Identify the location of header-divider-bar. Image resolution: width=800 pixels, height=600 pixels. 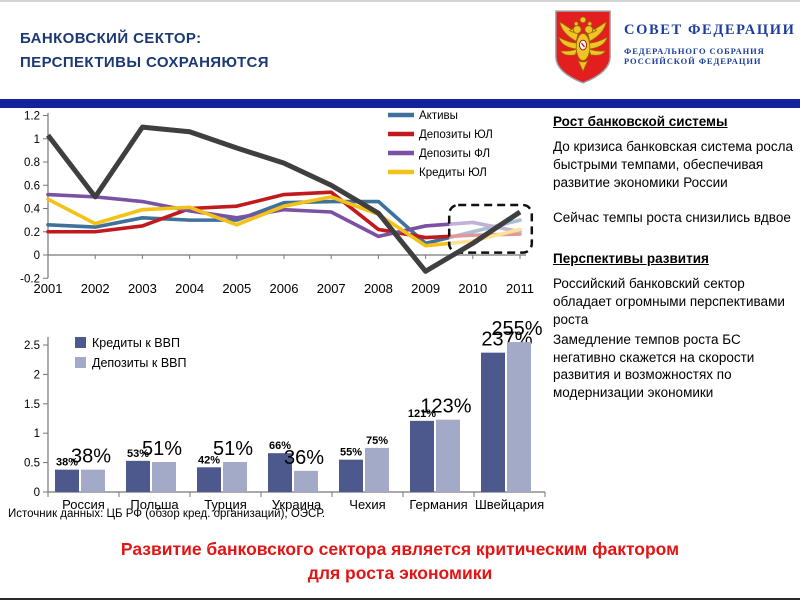
(400, 103).